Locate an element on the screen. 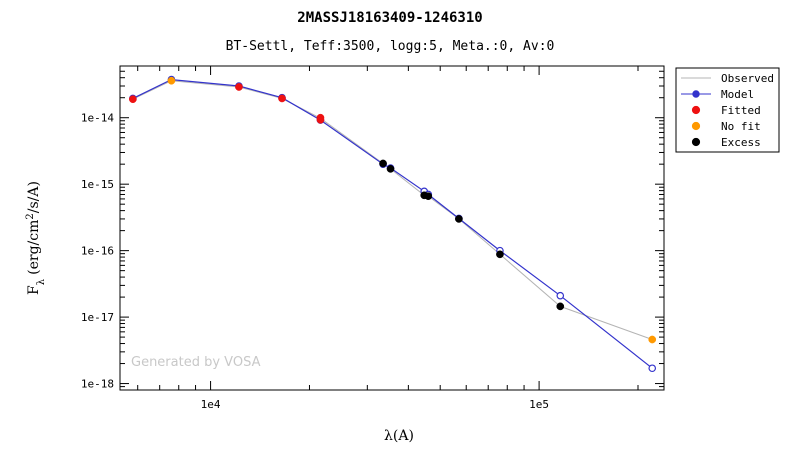 The image size is (794, 451). svg-text:Fλ(erg/cm2/s/A): Fλ (erg/cm2/s/A) is located at coordinates (36, 238).